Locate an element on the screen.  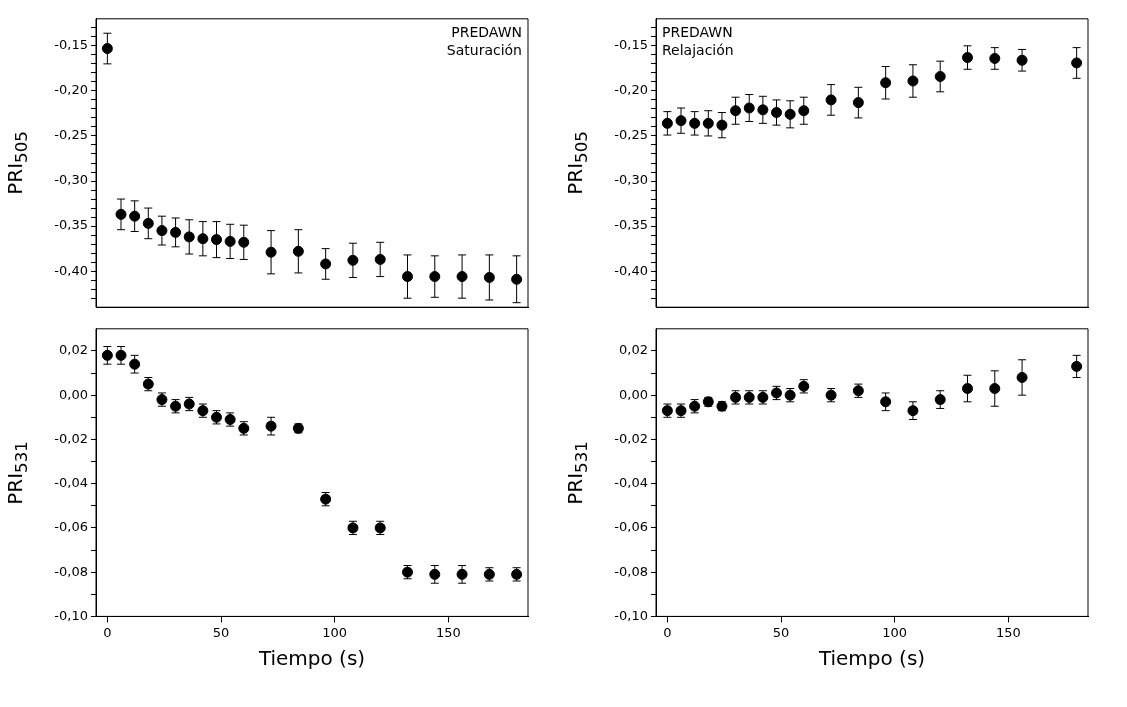
annotation: Saturación is located at coordinates (484, 50).